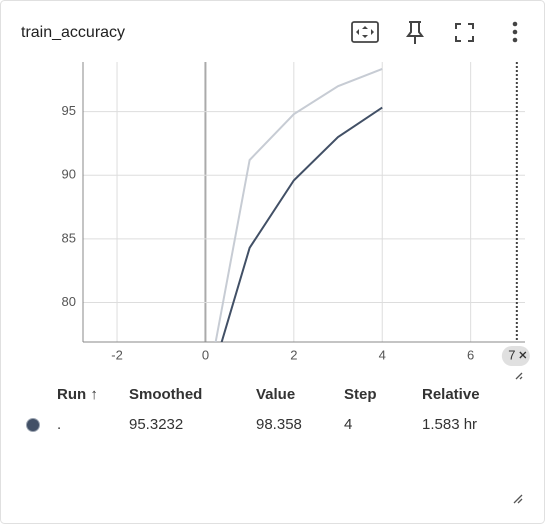  What do you see at coordinates (59, 424) in the screenshot?
I see `cell: .` at bounding box center [59, 424].